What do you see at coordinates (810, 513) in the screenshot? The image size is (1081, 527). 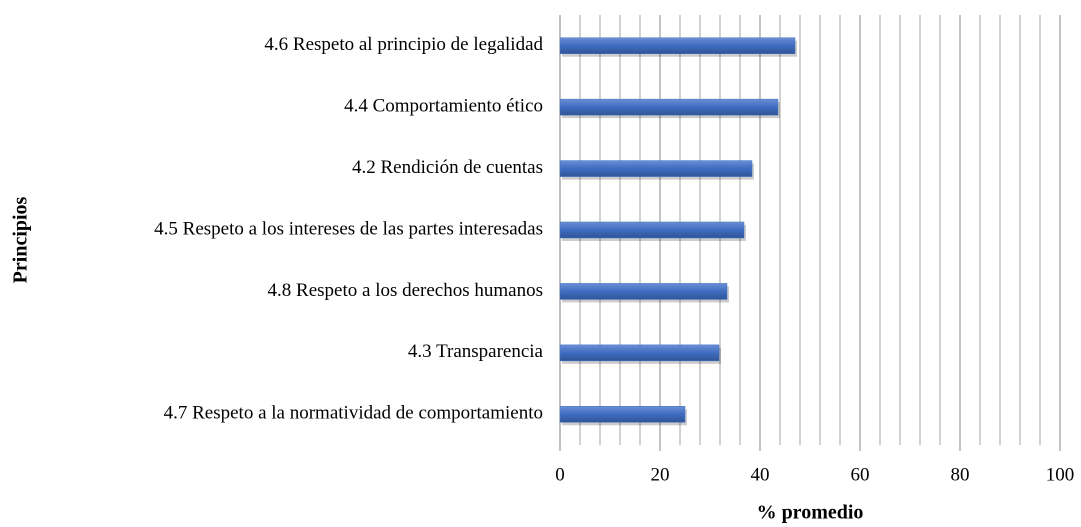 I see `x-axis-title: % promedio` at bounding box center [810, 513].